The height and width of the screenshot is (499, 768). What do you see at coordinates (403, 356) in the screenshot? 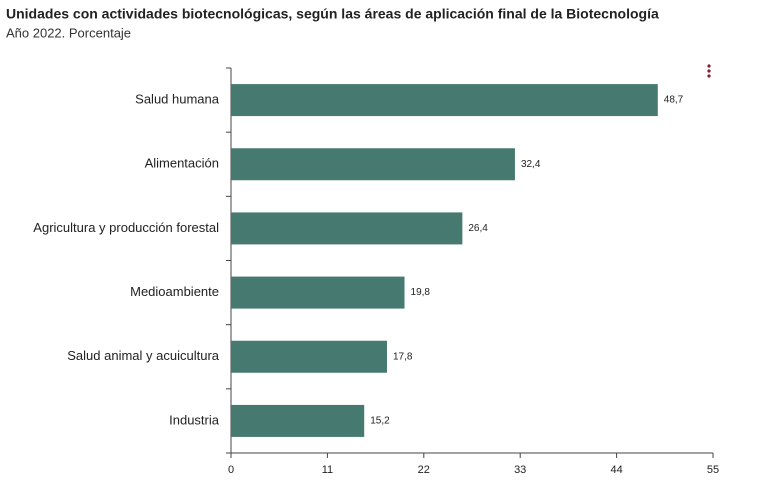
I see `value-label: 17,8` at bounding box center [403, 356].